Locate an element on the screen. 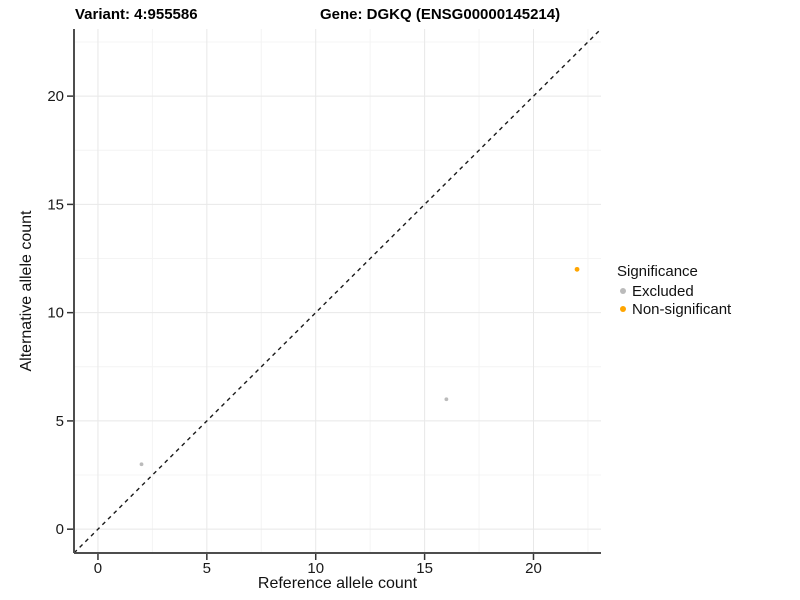  y-axis-title: Alternative allele count is located at coordinates (26, 291).